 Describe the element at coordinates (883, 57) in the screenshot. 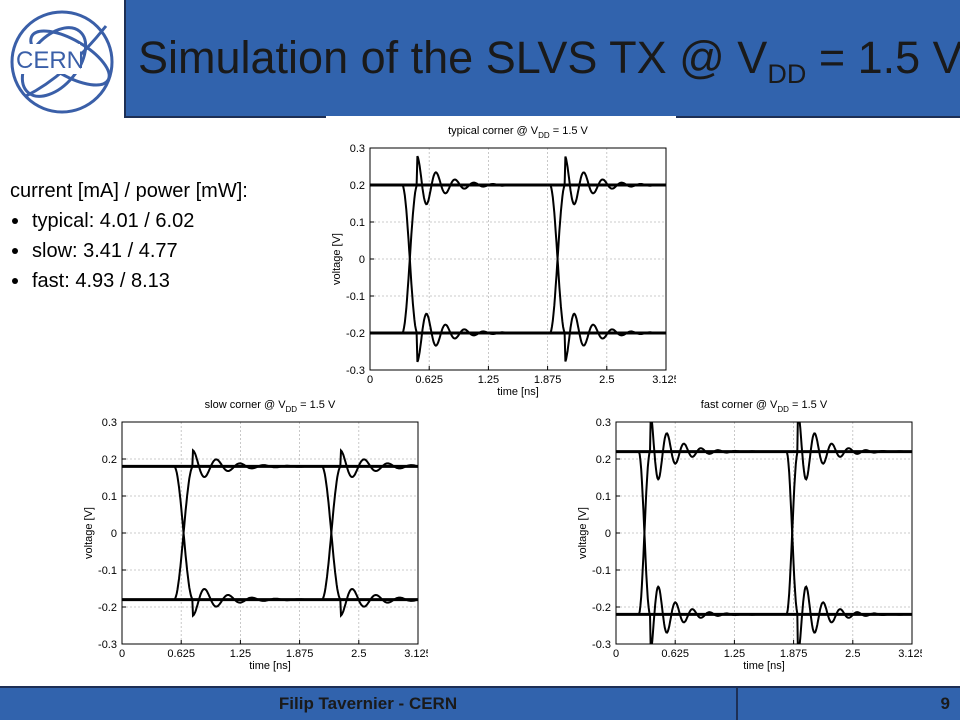

I see `title-end: = 1.5 V` at that location.